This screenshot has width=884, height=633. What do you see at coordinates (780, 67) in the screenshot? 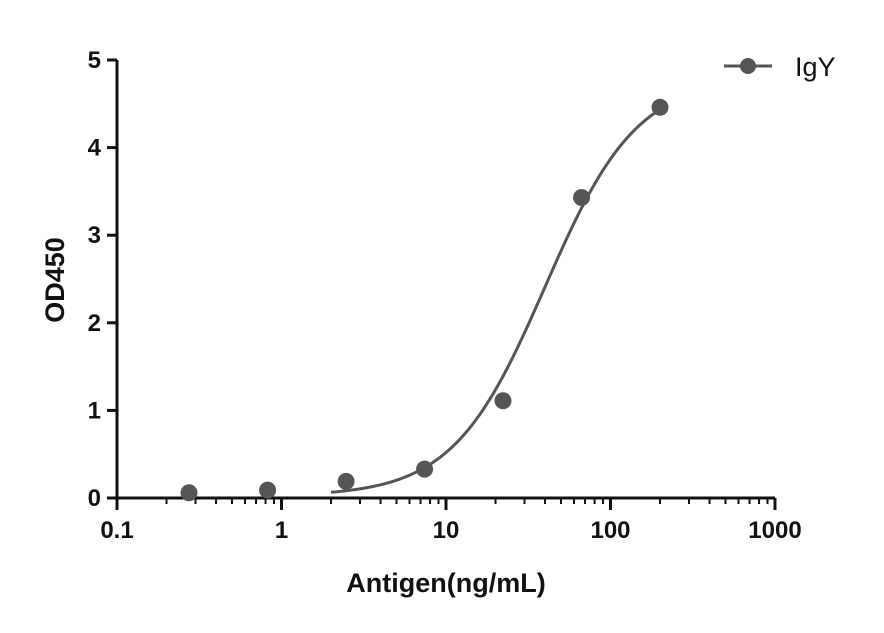
I see `legend: IgY` at bounding box center [780, 67].